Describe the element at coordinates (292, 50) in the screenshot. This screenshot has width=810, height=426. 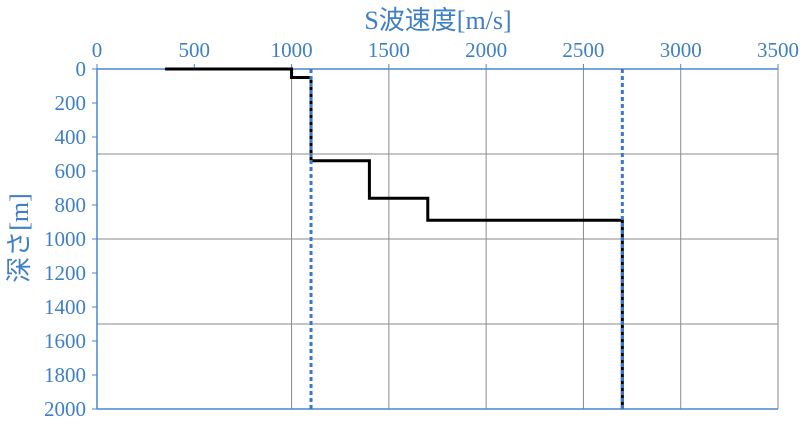
I see `x-tick-label: 1000` at that location.